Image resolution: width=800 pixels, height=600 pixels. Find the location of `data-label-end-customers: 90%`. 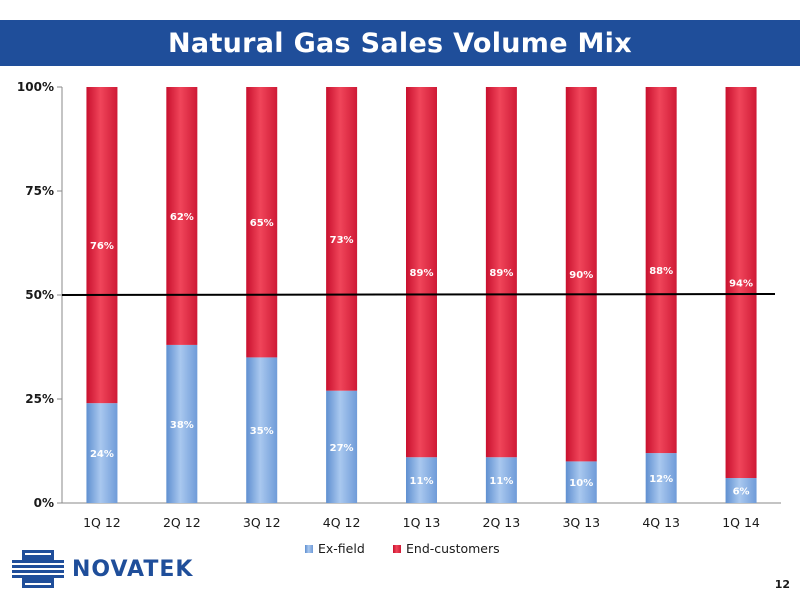

data-label-end-customers: 90% is located at coordinates (581, 275).